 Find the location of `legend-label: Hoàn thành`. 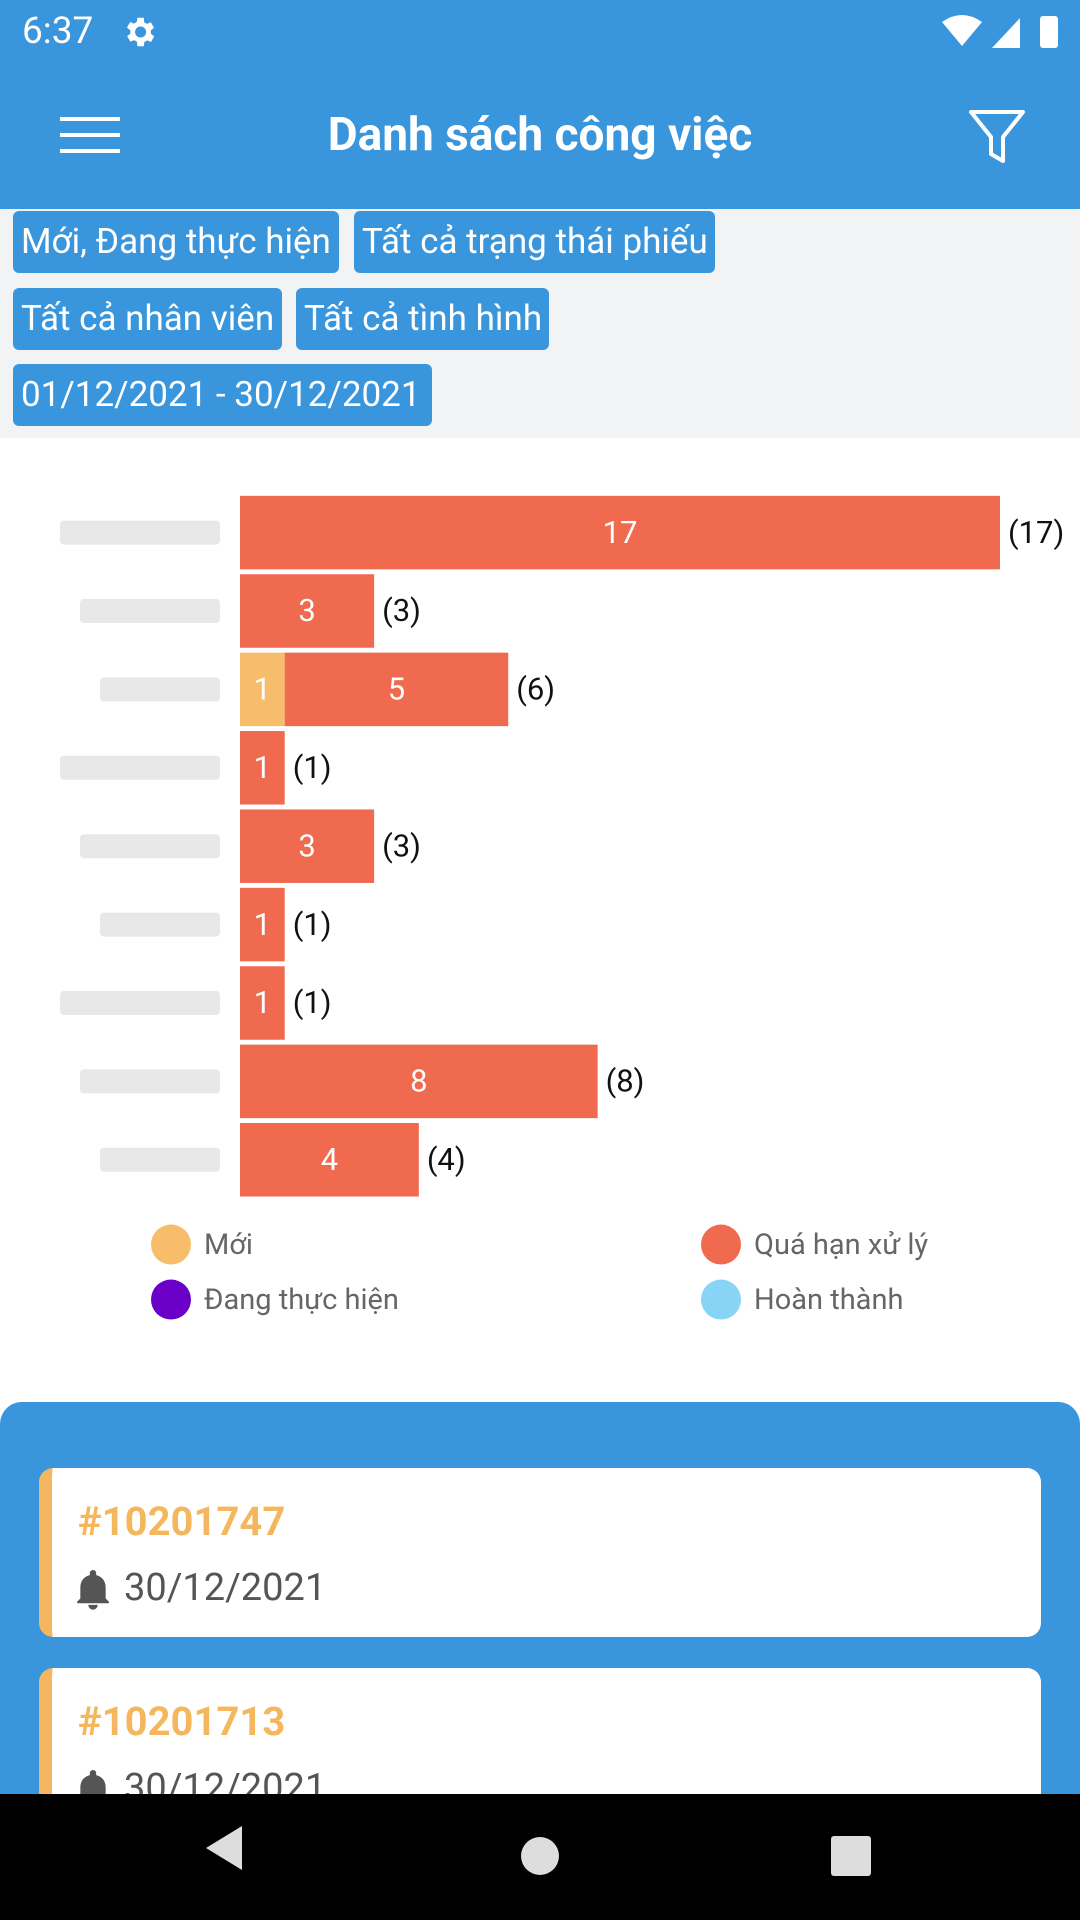

legend-label: Hoàn thành is located at coordinates (828, 1300).